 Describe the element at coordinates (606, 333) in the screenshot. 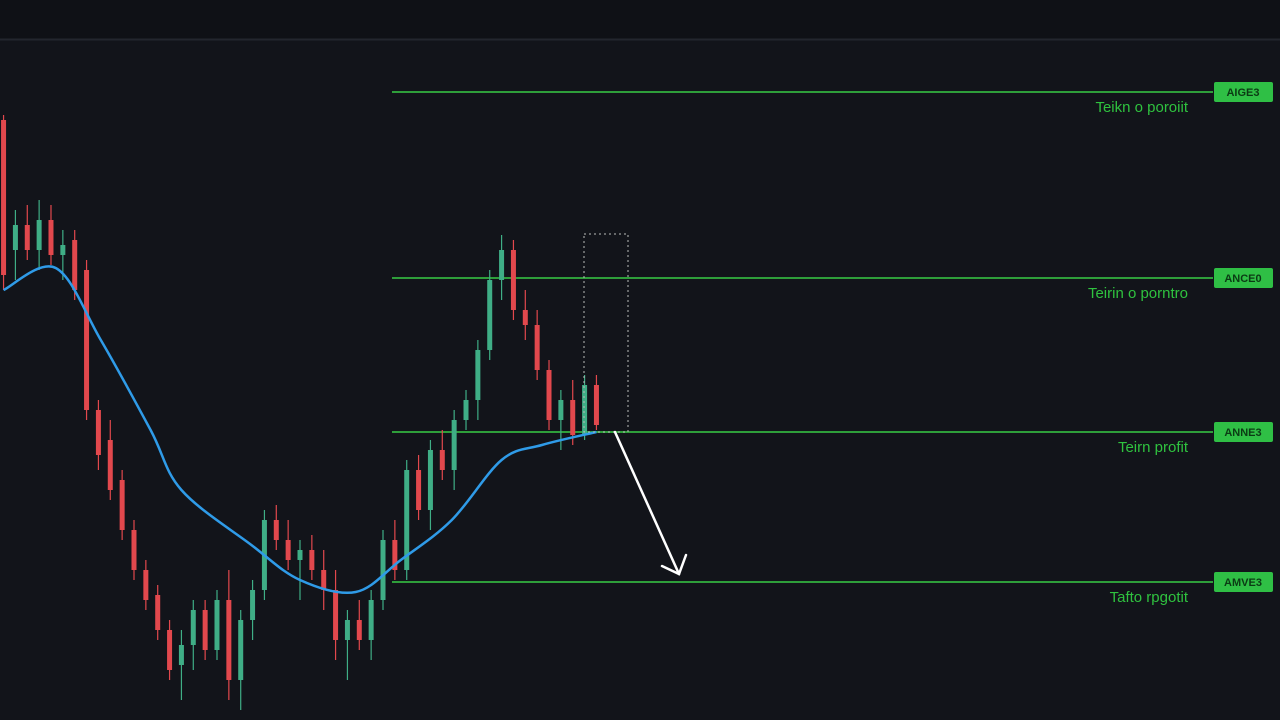

I see `projection-box` at that location.